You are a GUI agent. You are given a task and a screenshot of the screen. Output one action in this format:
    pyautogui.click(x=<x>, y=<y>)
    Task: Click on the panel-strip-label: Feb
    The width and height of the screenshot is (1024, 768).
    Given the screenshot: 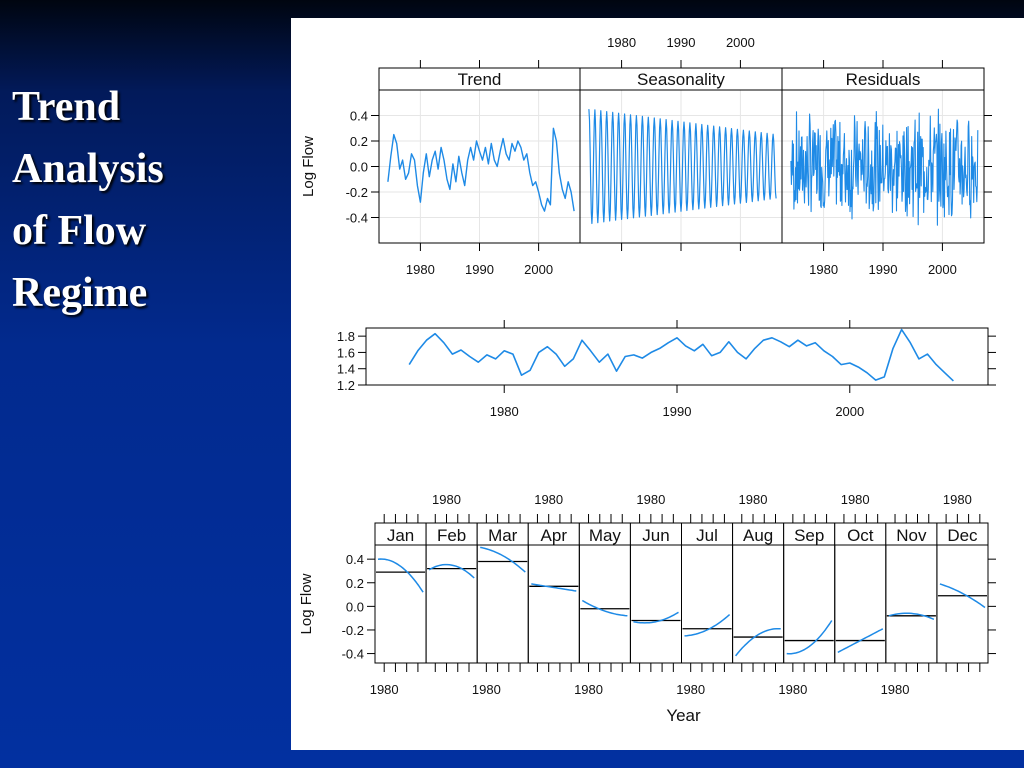 What is the action you would take?
    pyautogui.click(x=451, y=535)
    